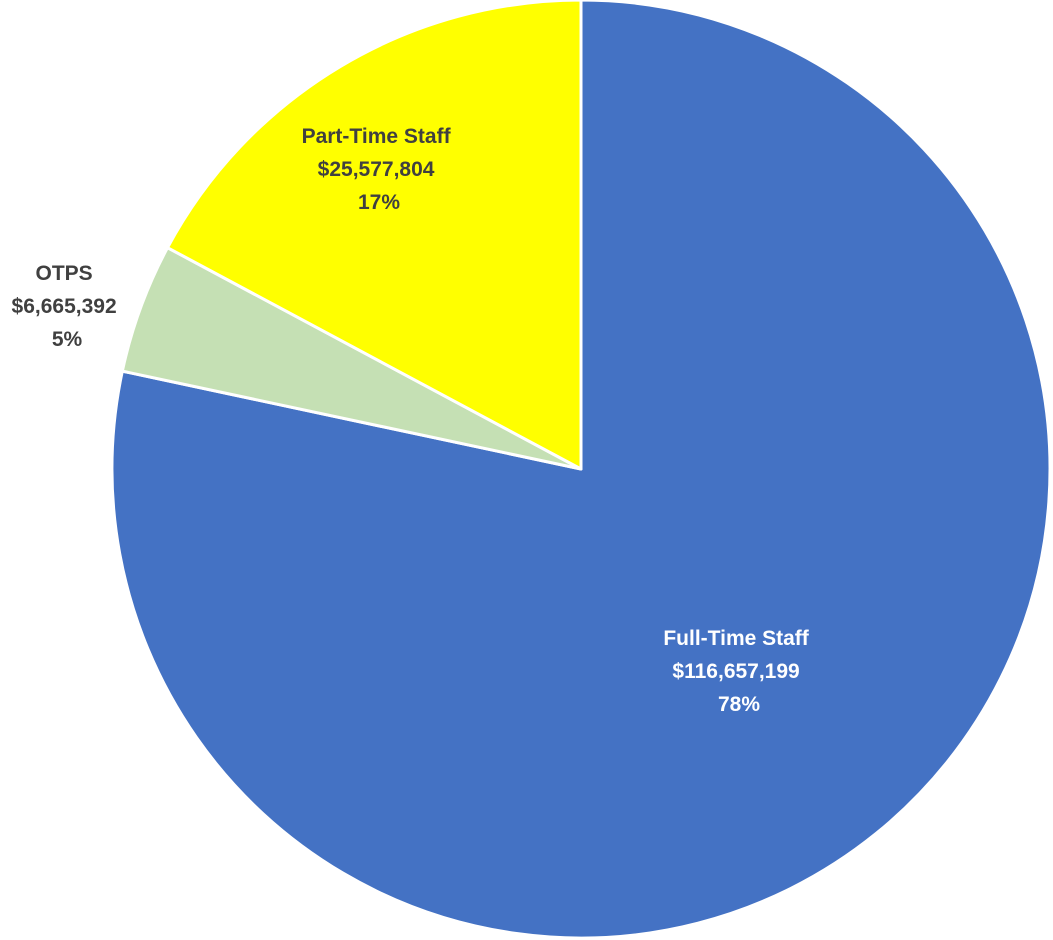 The width and height of the screenshot is (1053, 940). What do you see at coordinates (379, 202) in the screenshot?
I see `slice-percent: 17%` at bounding box center [379, 202].